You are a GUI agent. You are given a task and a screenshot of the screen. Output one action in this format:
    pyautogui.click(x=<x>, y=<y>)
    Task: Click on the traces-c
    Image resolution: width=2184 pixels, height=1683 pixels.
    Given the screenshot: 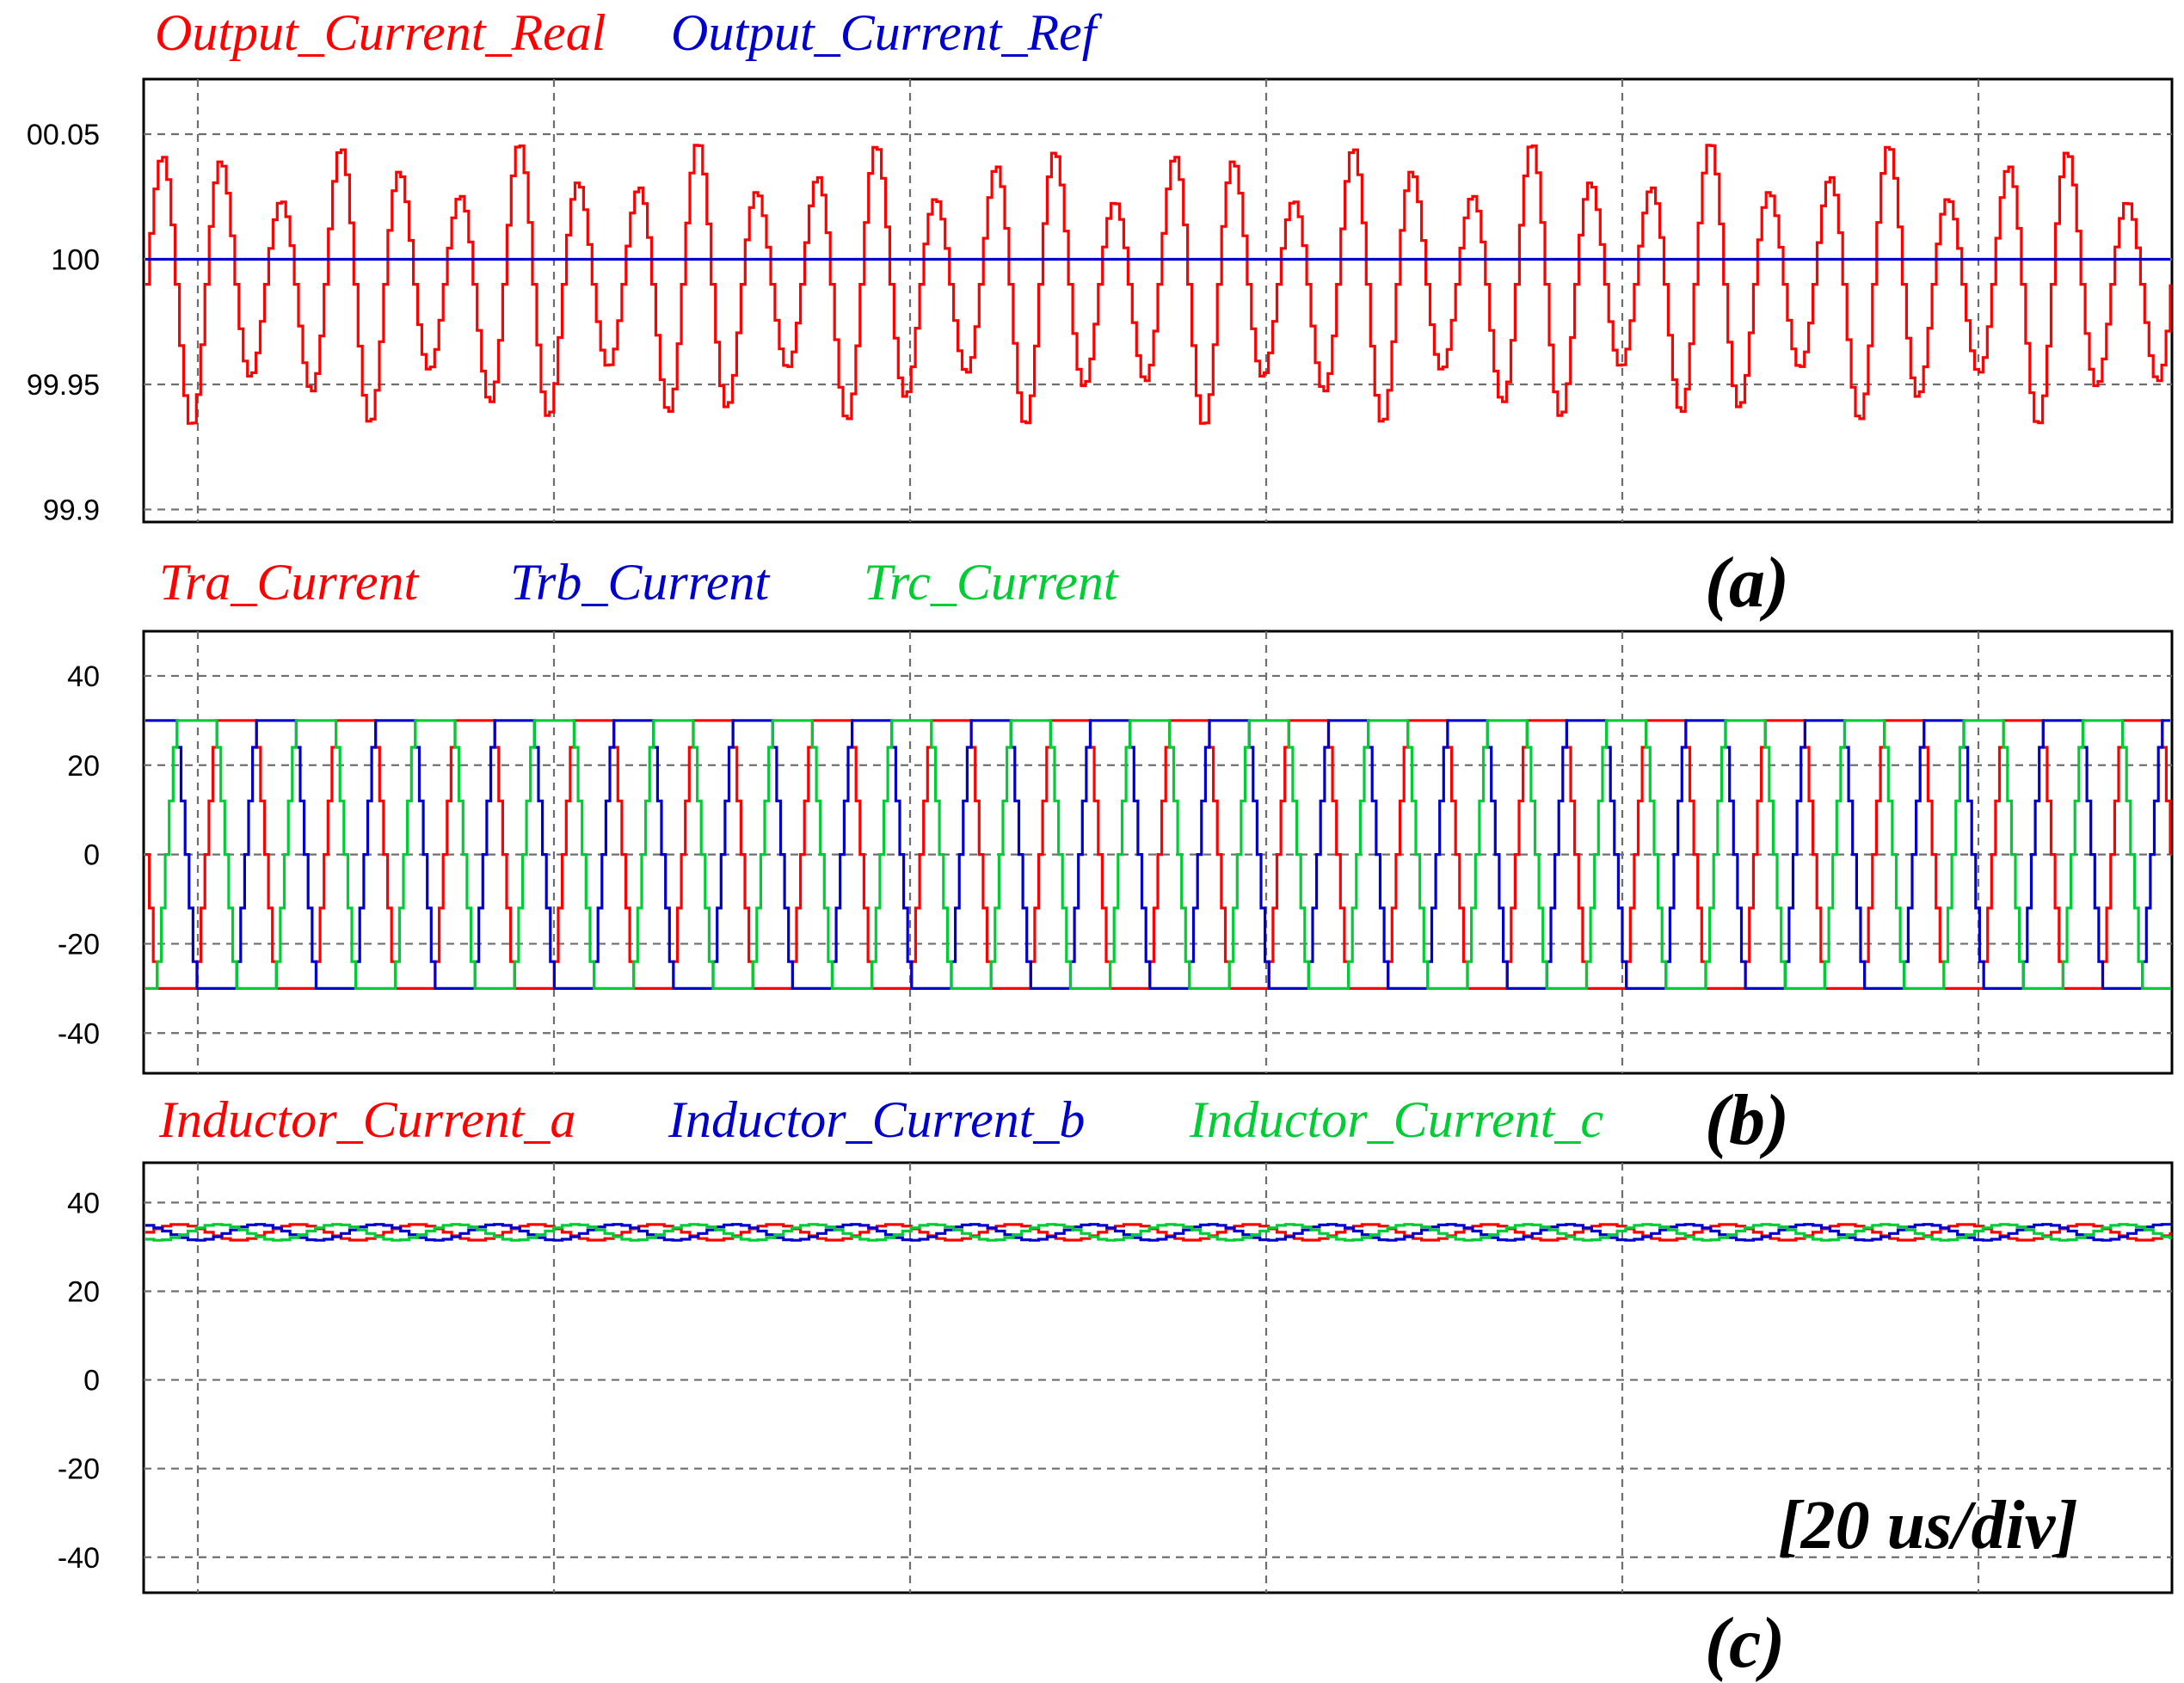 What is the action you would take?
    pyautogui.click(x=1158, y=1233)
    